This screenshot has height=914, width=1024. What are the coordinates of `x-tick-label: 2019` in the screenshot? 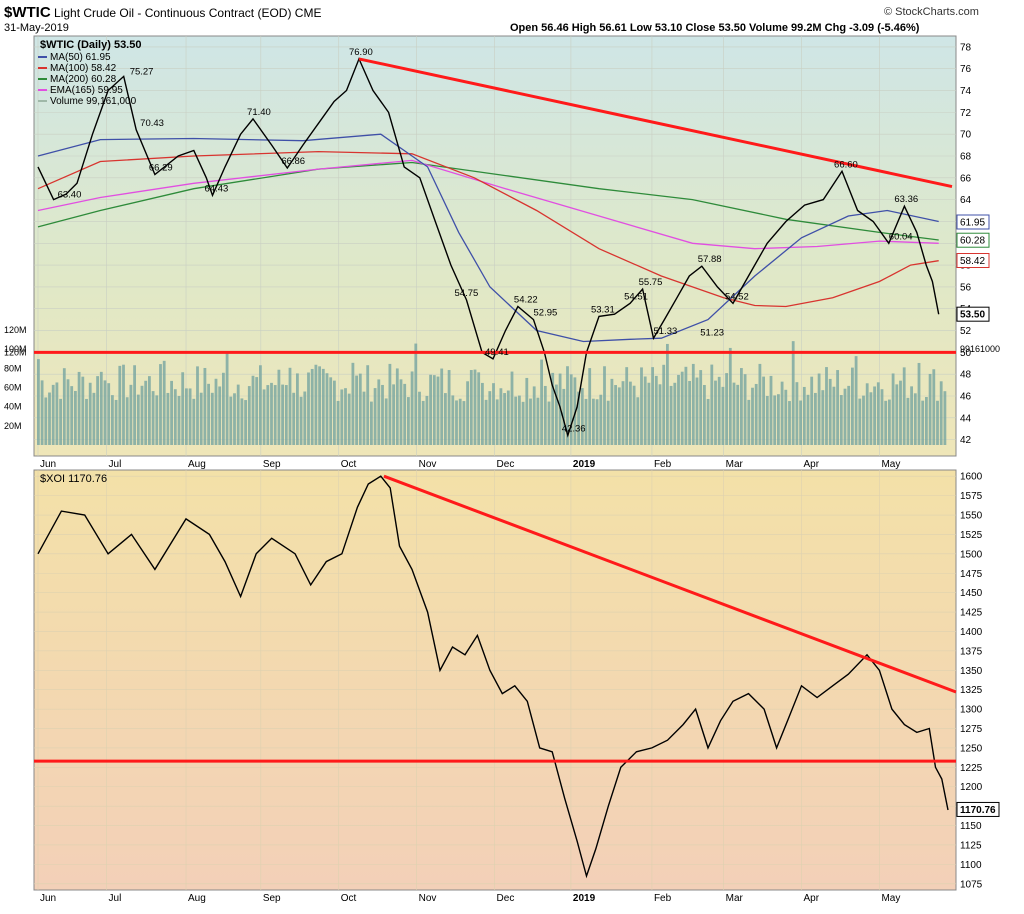 It's located at (584, 898).